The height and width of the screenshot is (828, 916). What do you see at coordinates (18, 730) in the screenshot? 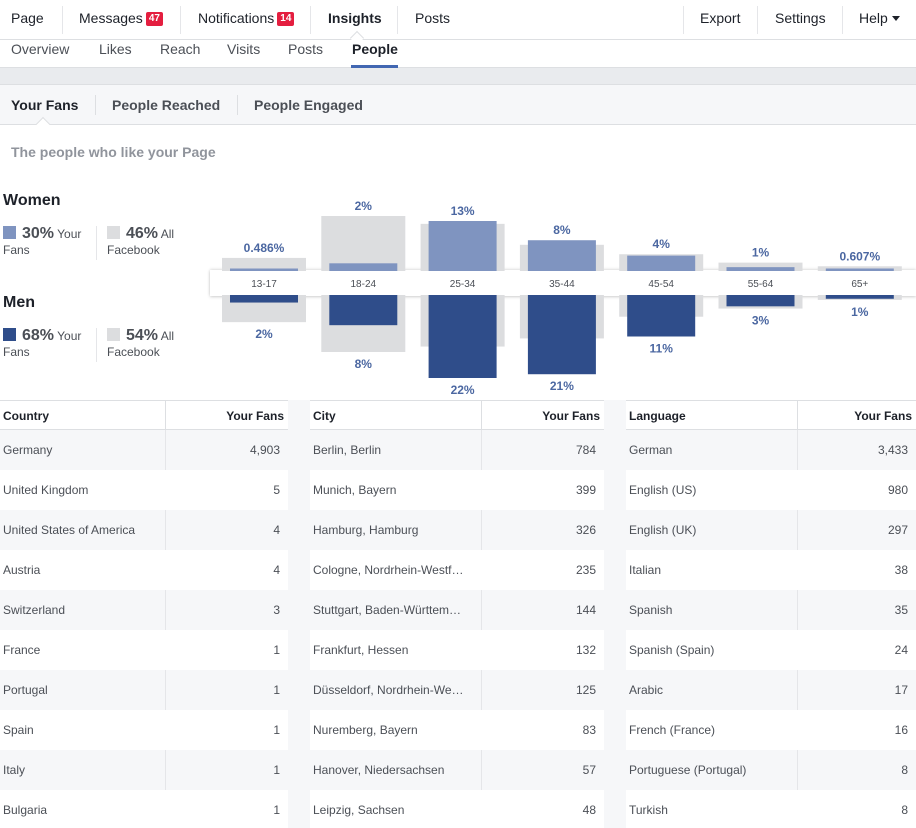
I see `row-name-cell: Spain` at bounding box center [18, 730].